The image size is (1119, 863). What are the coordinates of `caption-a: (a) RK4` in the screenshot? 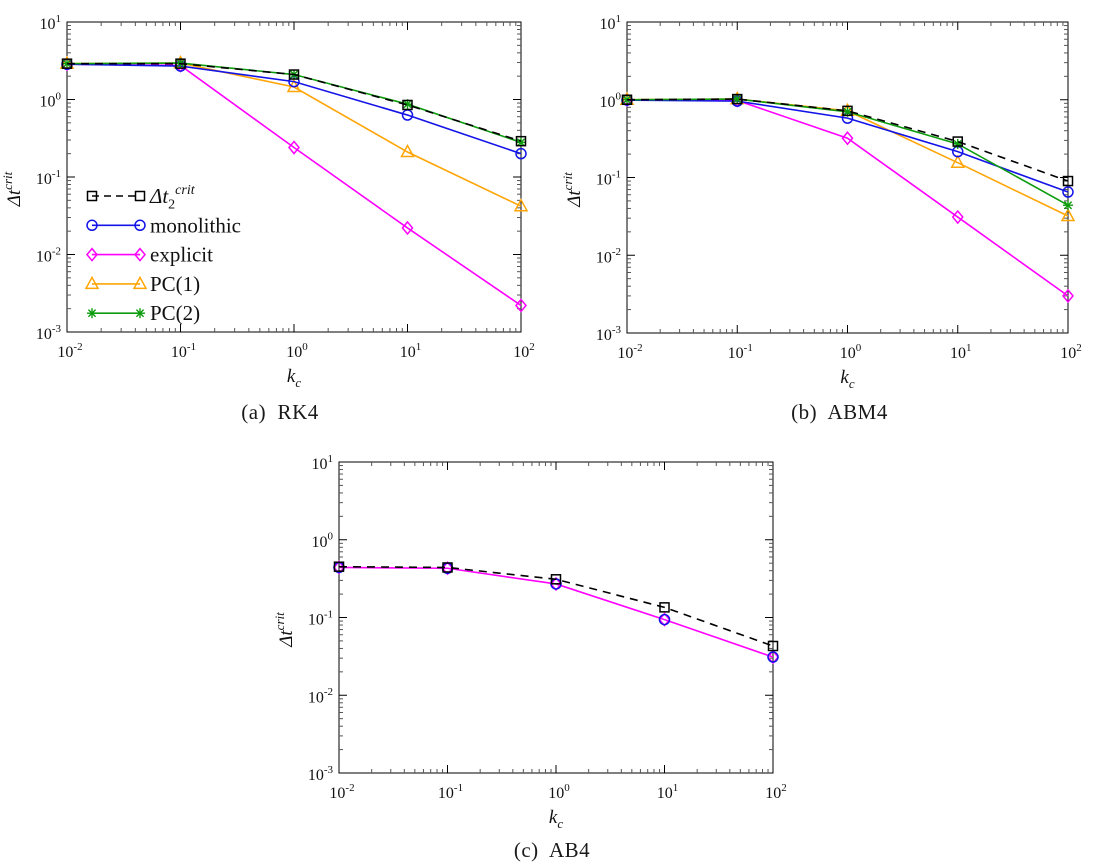 It's located at (280, 412).